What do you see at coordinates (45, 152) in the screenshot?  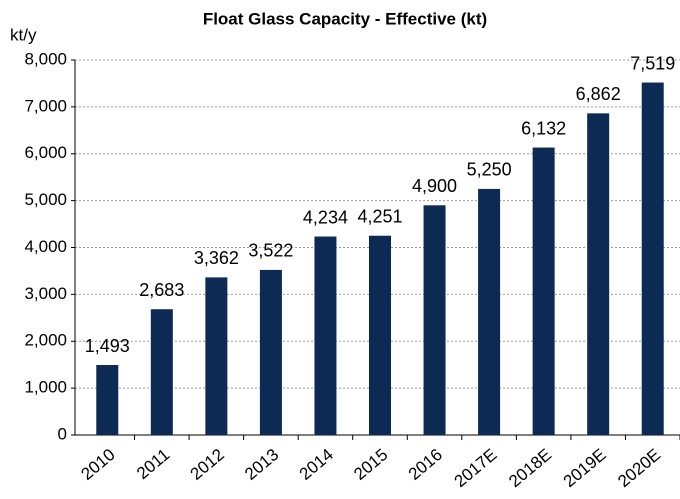 I see `y-tick-label: 6,000` at bounding box center [45, 152].